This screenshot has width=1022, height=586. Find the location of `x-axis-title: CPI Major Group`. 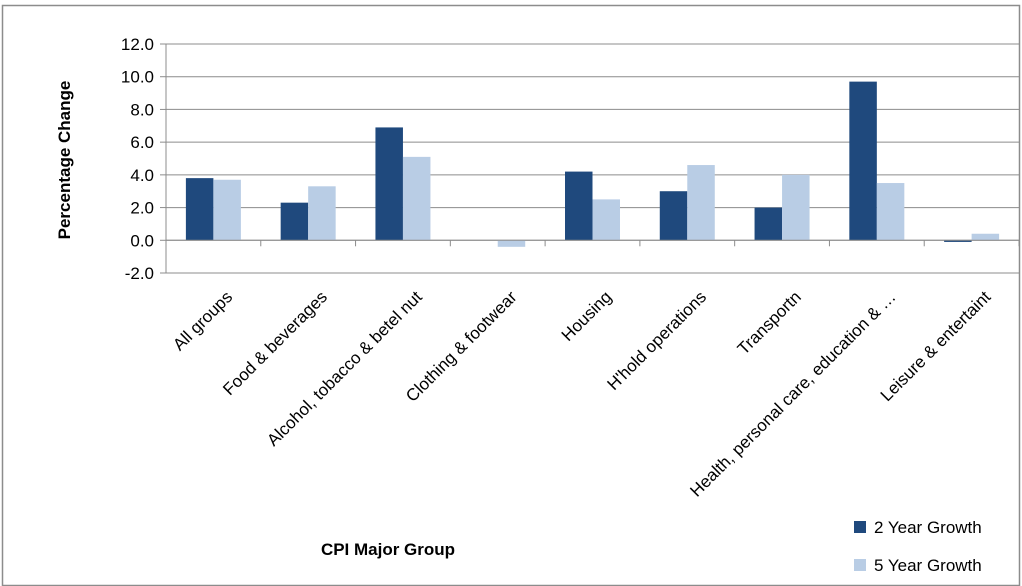

x-axis-title: CPI Major Group is located at coordinates (388, 549).